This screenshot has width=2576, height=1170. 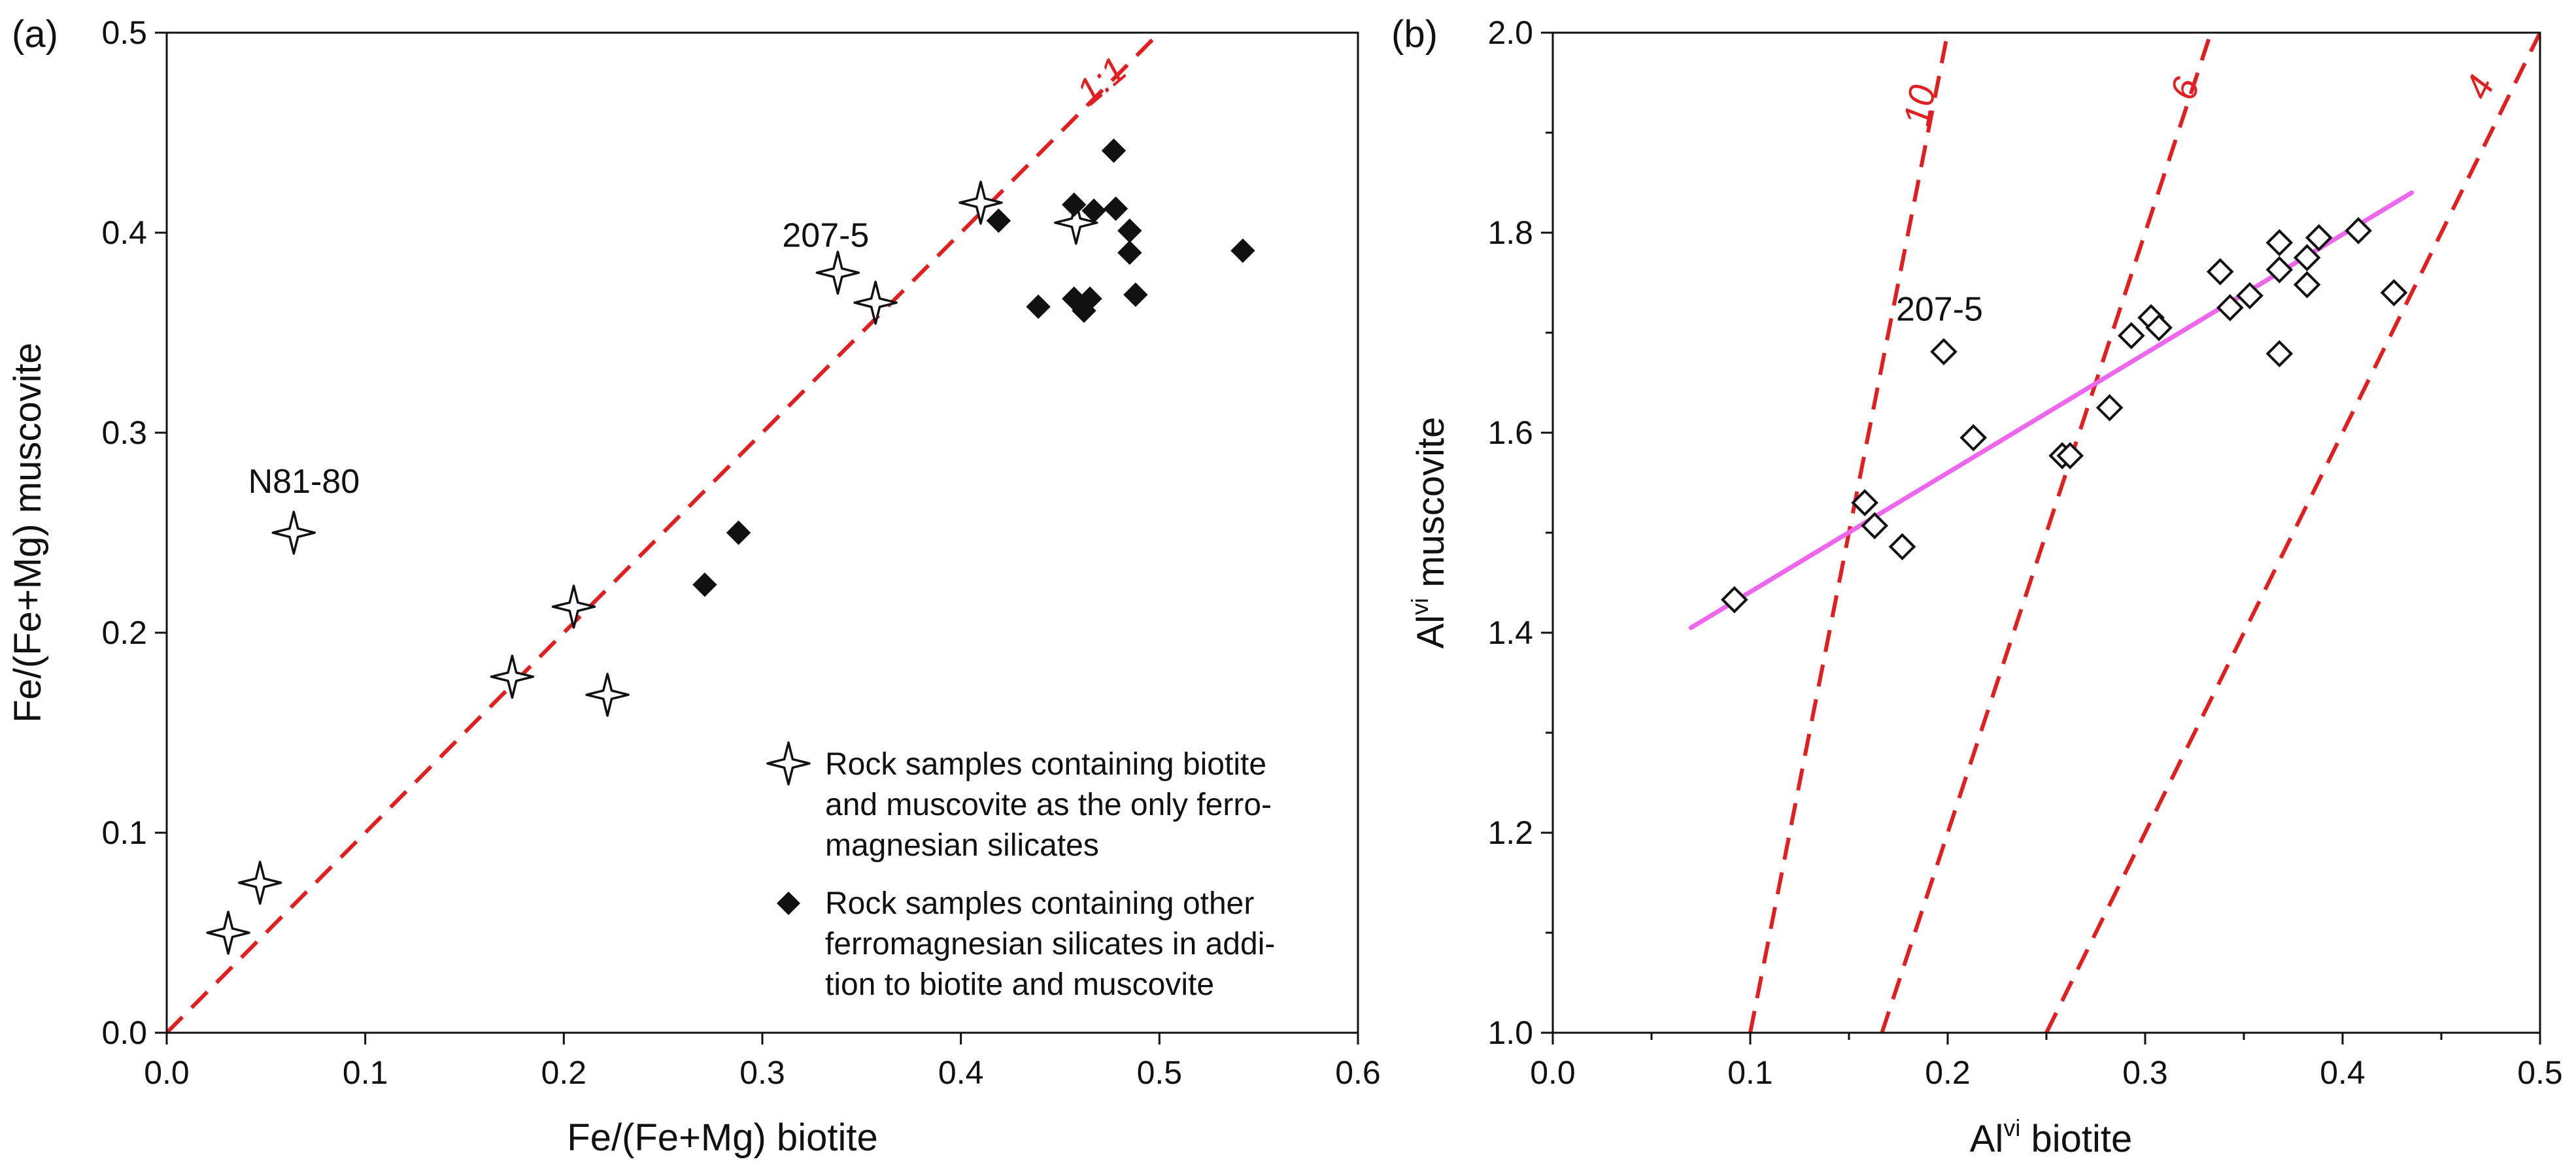 I want to click on panel-a-1to1-label: 1:1, so click(x=1101, y=80).